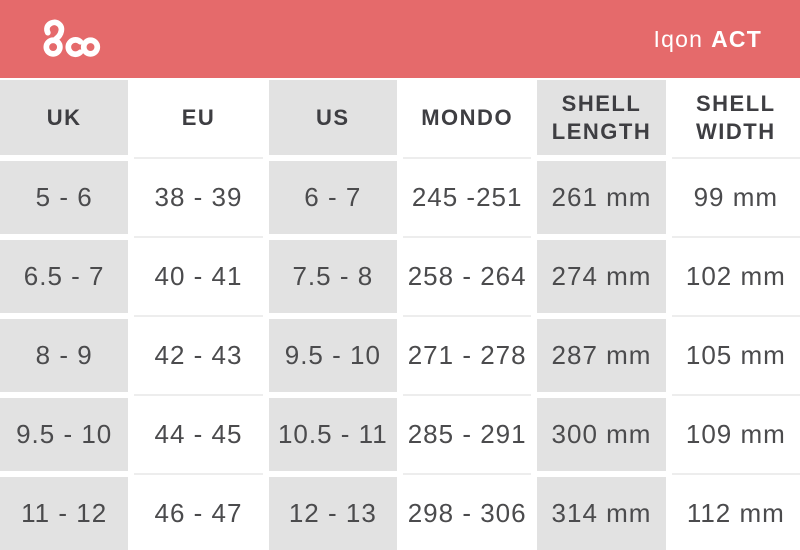  I want to click on table-cell: 6.5 - 7, so click(64, 276).